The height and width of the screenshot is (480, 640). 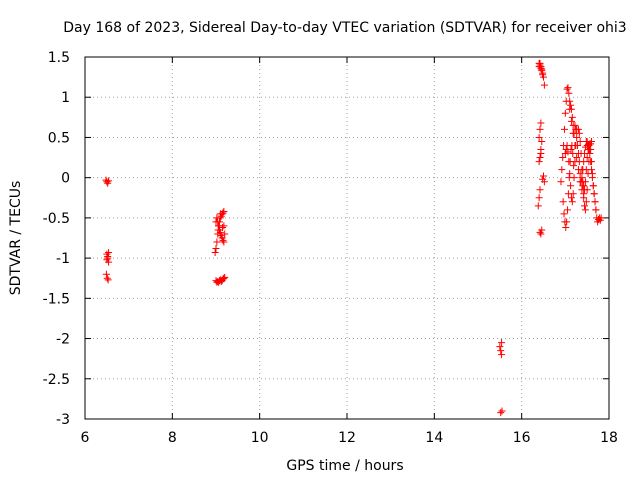 What do you see at coordinates (63, 340) in the screenshot?
I see `y-tick-label: -2` at bounding box center [63, 340].